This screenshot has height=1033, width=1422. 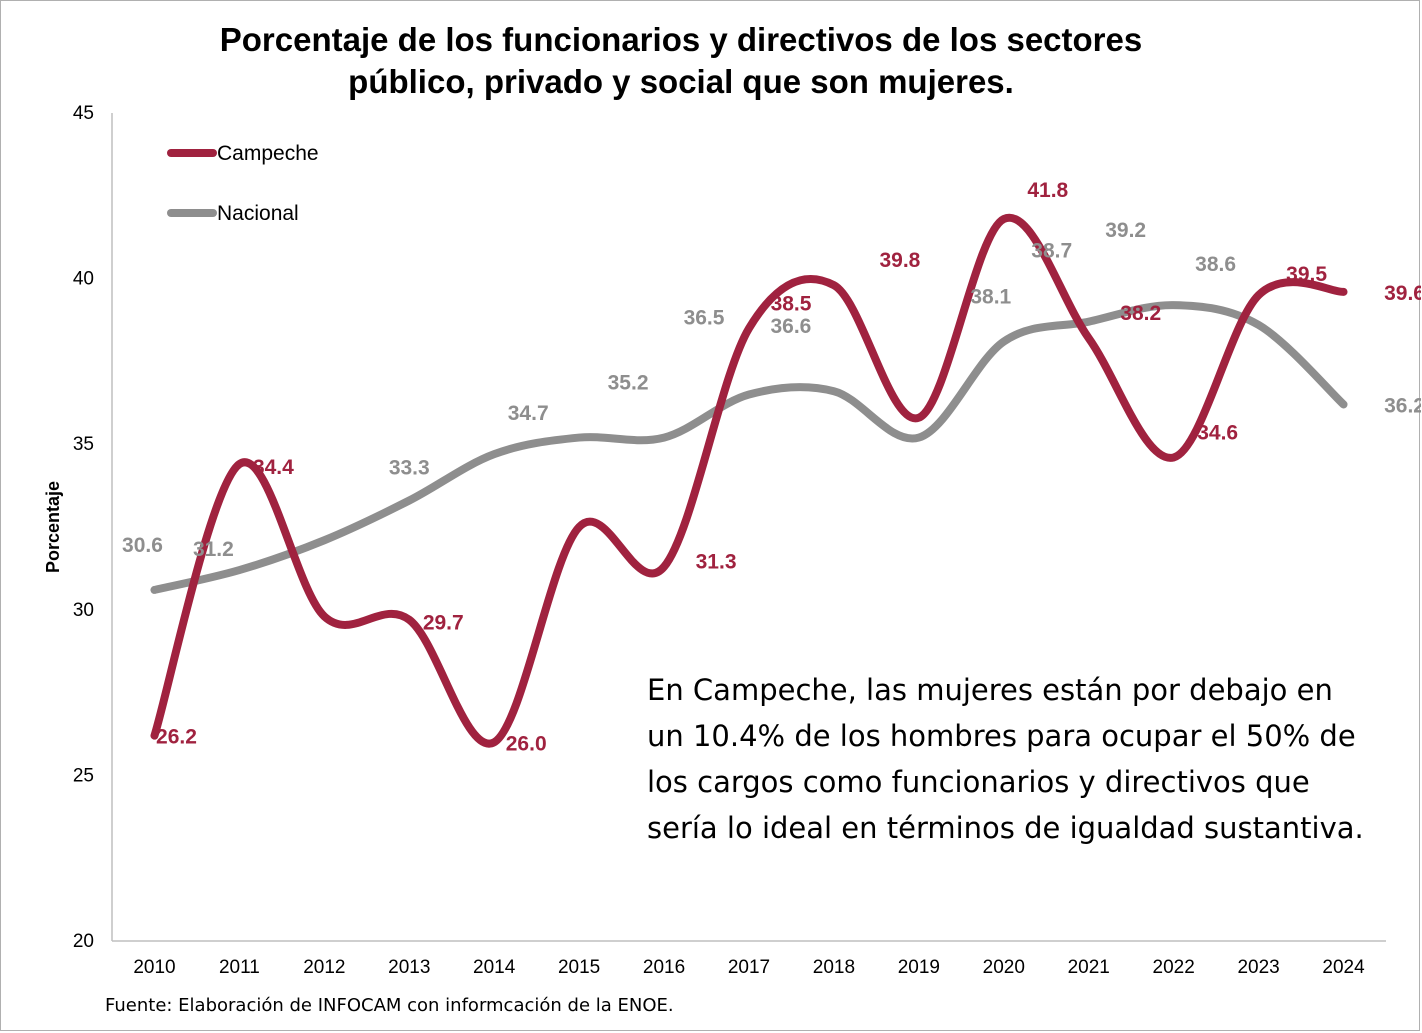 What do you see at coordinates (324, 967) in the screenshot?
I see `x-tick-label: 2012` at bounding box center [324, 967].